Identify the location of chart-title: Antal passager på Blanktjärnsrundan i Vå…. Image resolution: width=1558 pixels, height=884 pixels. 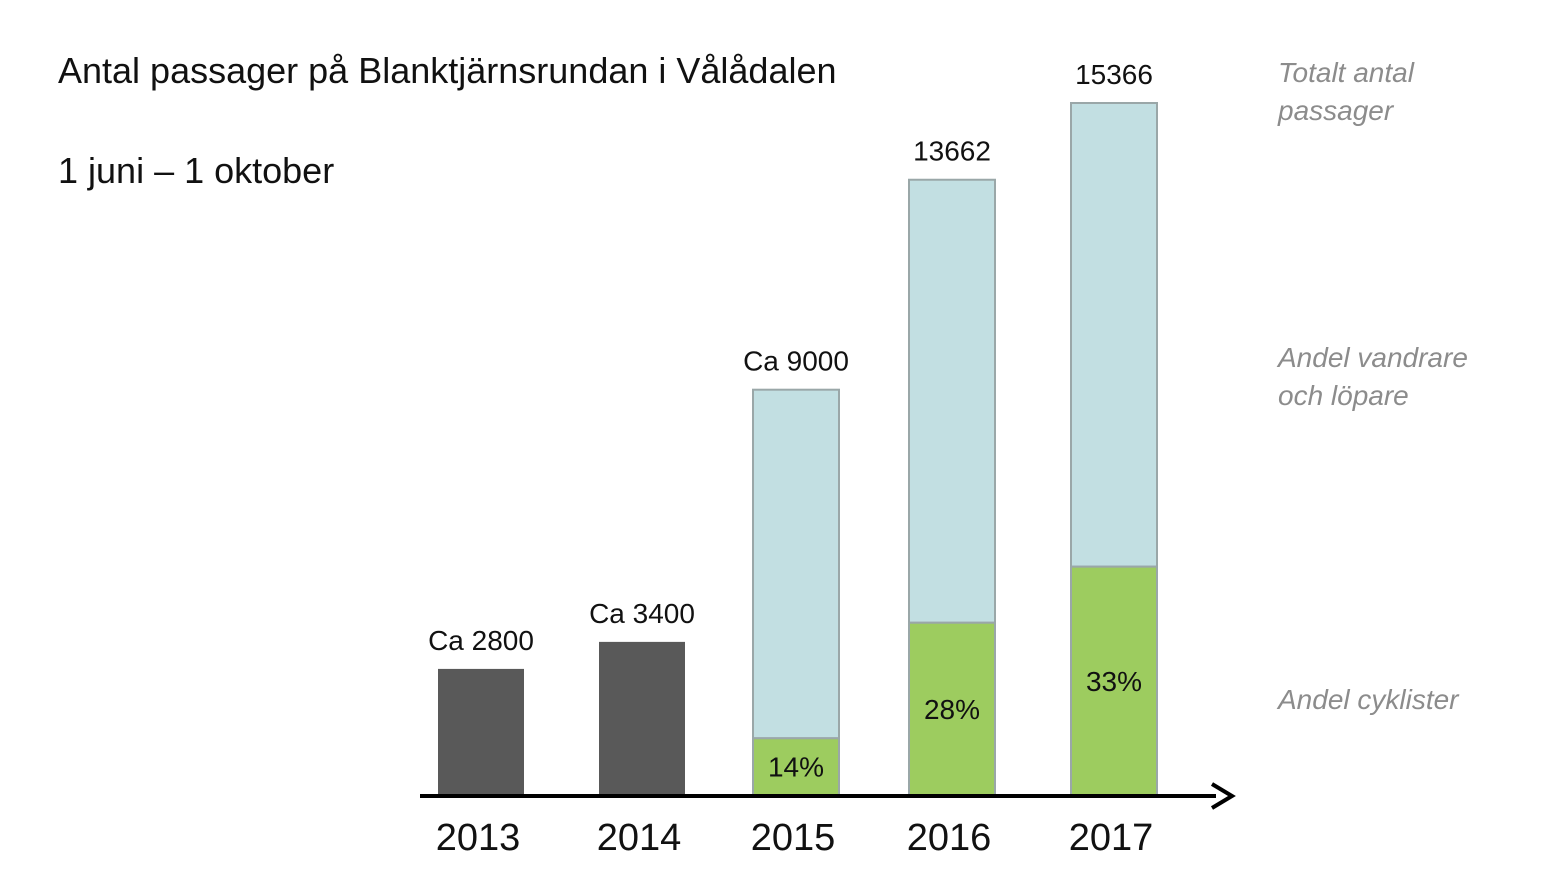
(447, 70).